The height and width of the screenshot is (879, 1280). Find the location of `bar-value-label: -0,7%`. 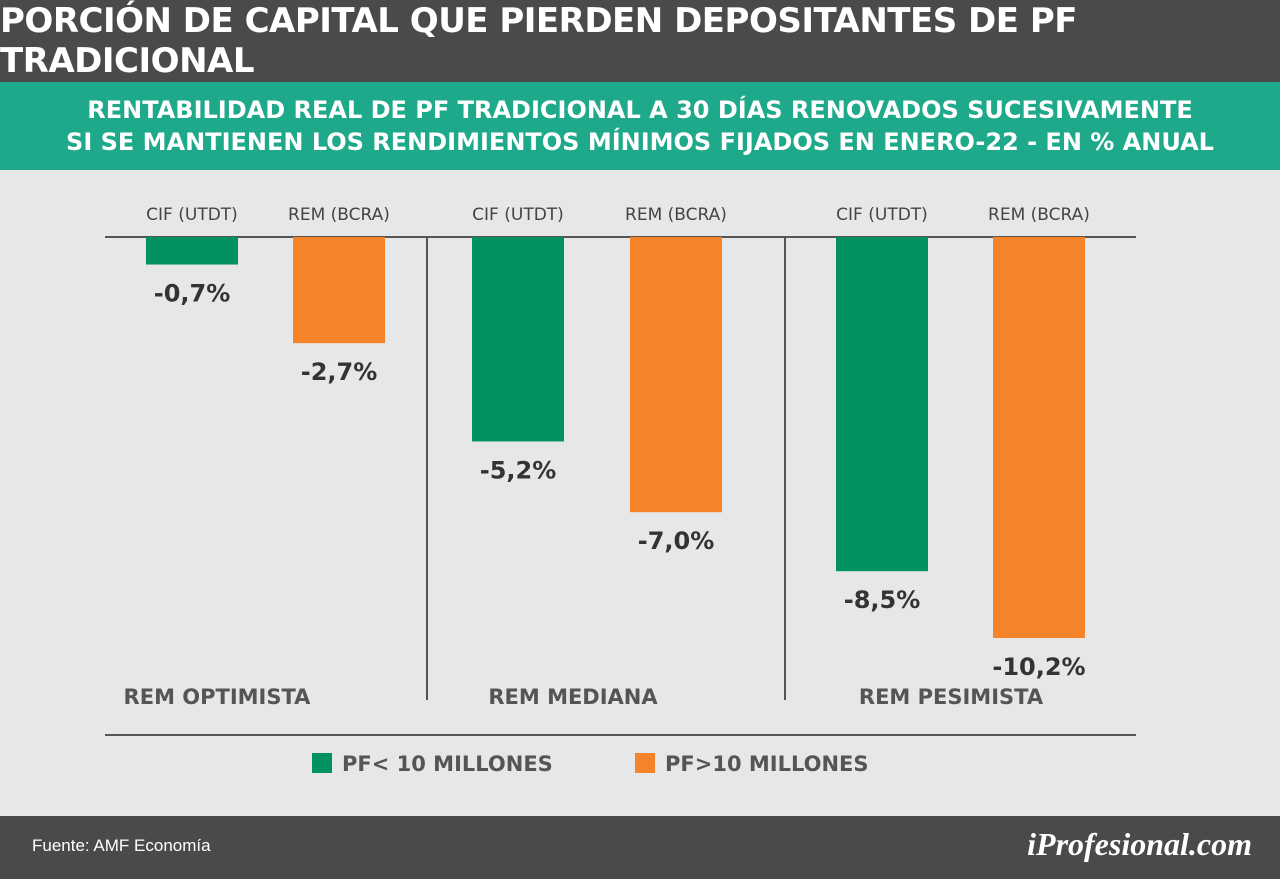

bar-value-label: -0,7% is located at coordinates (192, 294).